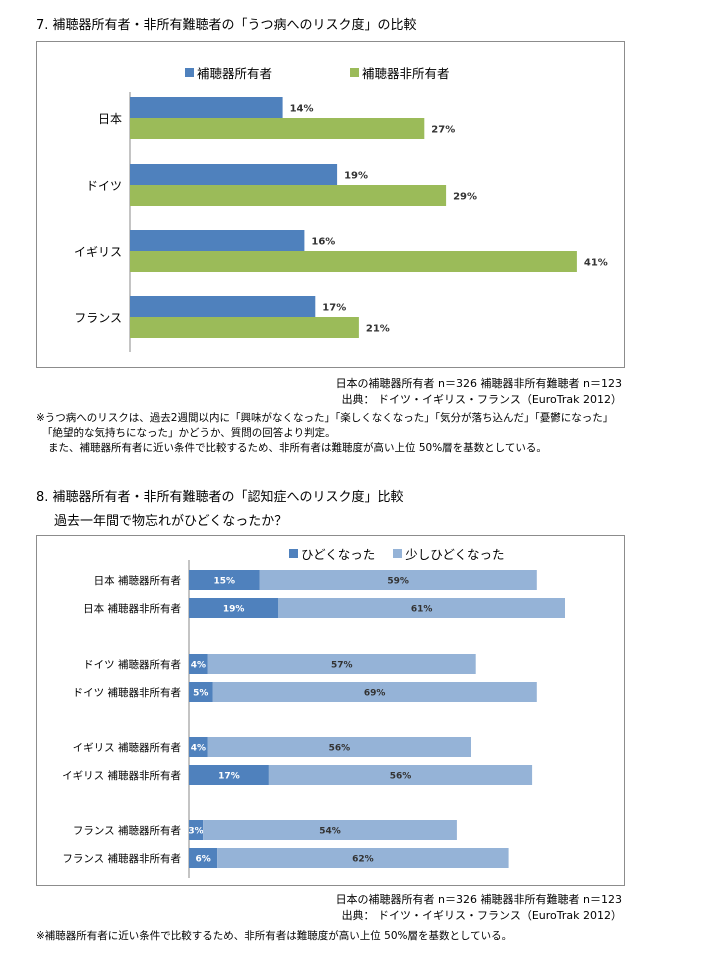  I want to click on chart2-data-label: 54%, so click(330, 832).